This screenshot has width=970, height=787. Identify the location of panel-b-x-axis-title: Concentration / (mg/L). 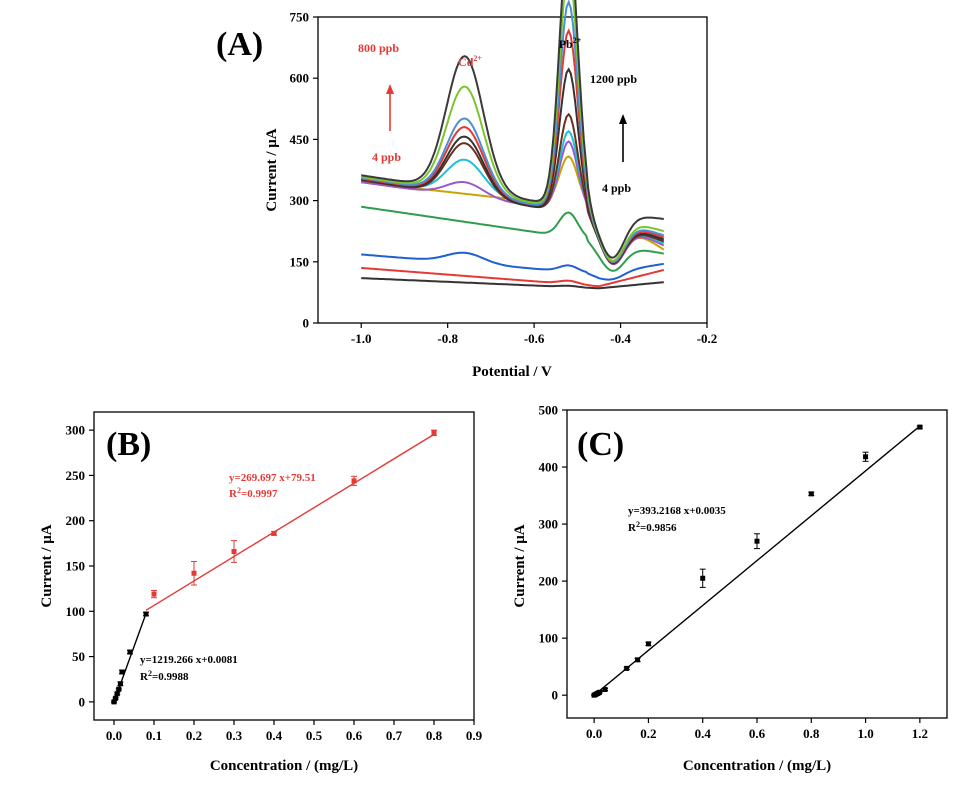
(284, 766).